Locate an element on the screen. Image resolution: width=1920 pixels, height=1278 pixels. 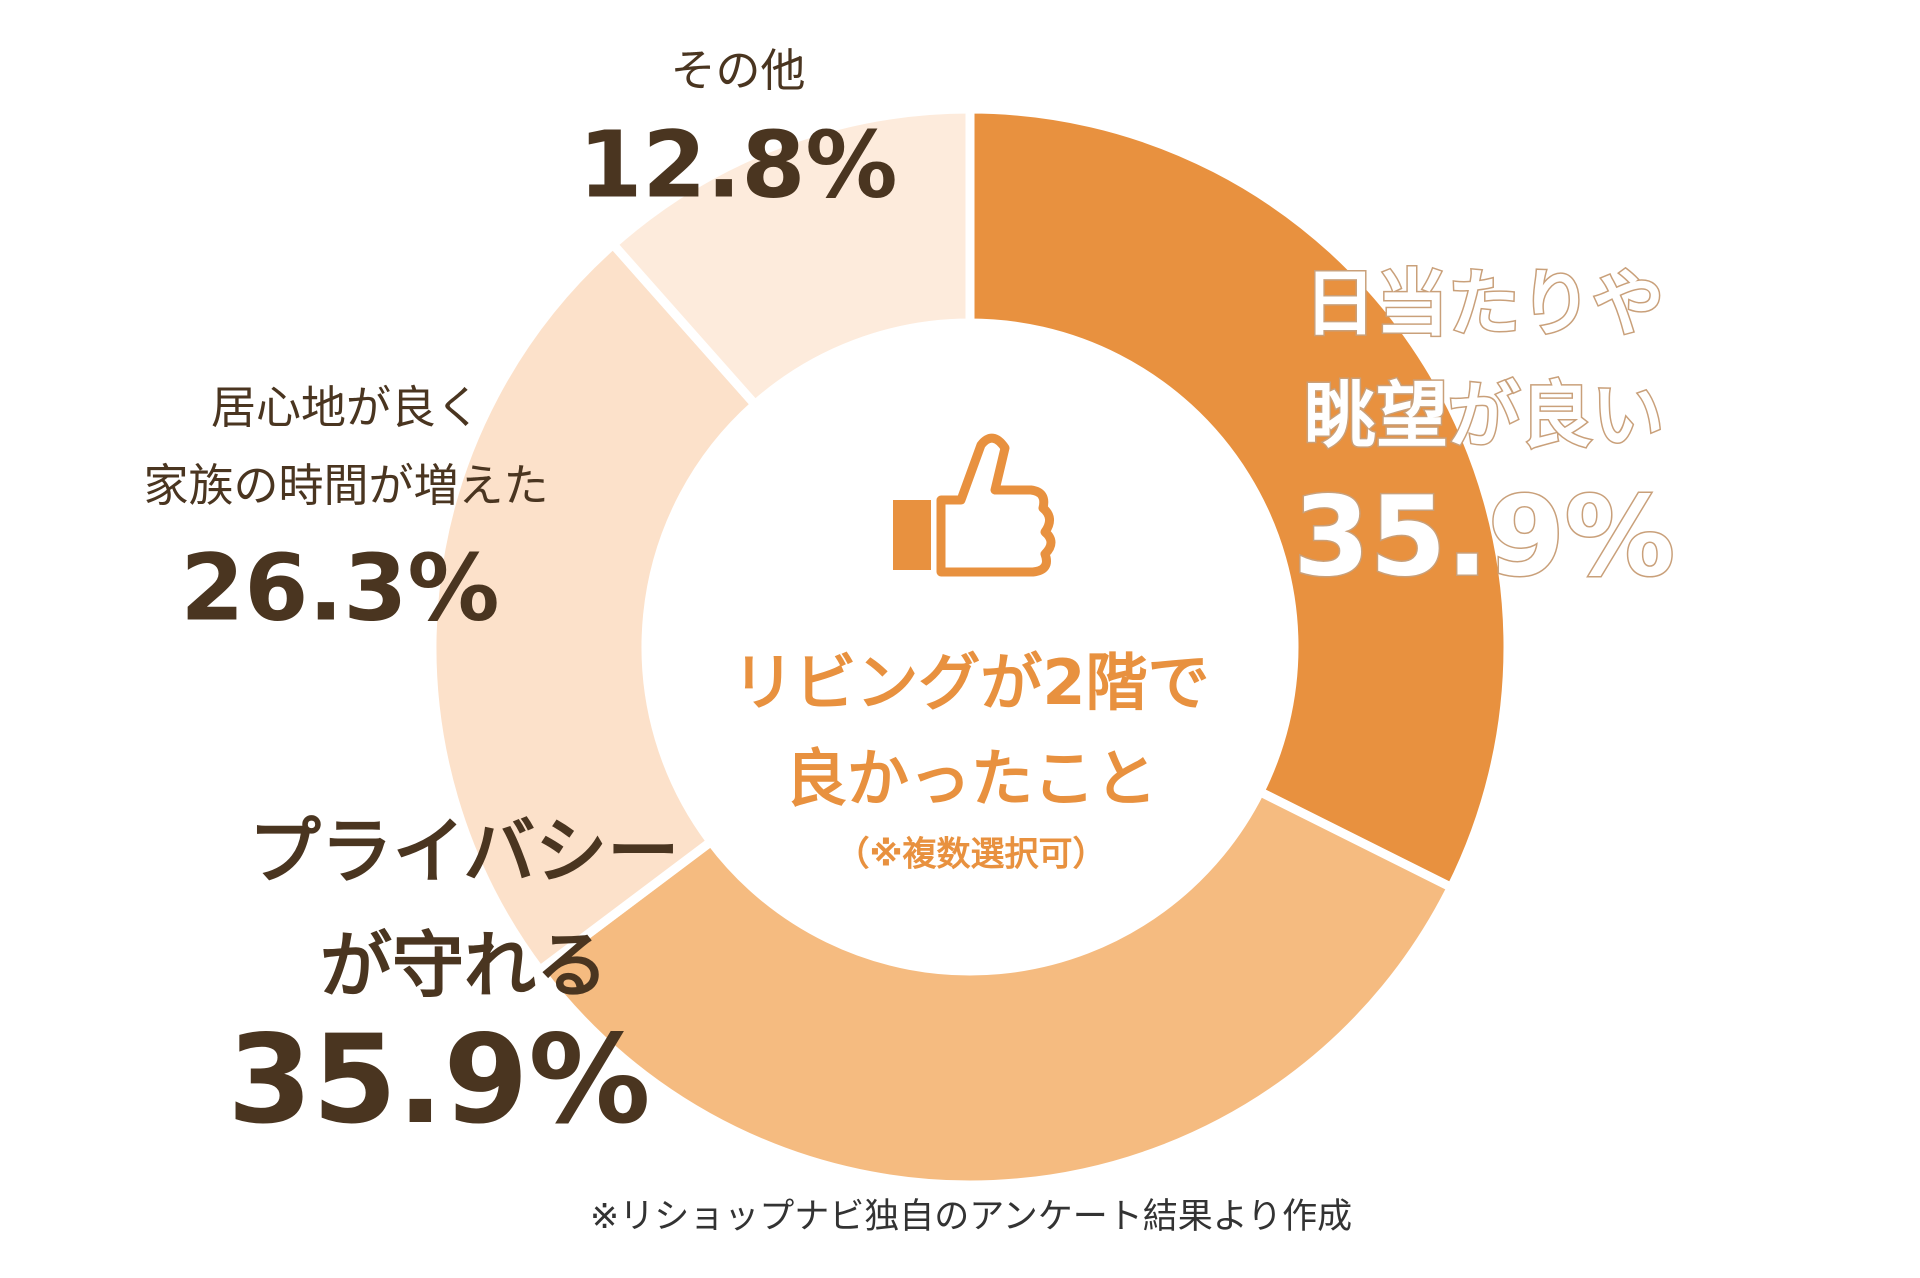
center-title: 良かったこと is located at coordinates (971, 778).